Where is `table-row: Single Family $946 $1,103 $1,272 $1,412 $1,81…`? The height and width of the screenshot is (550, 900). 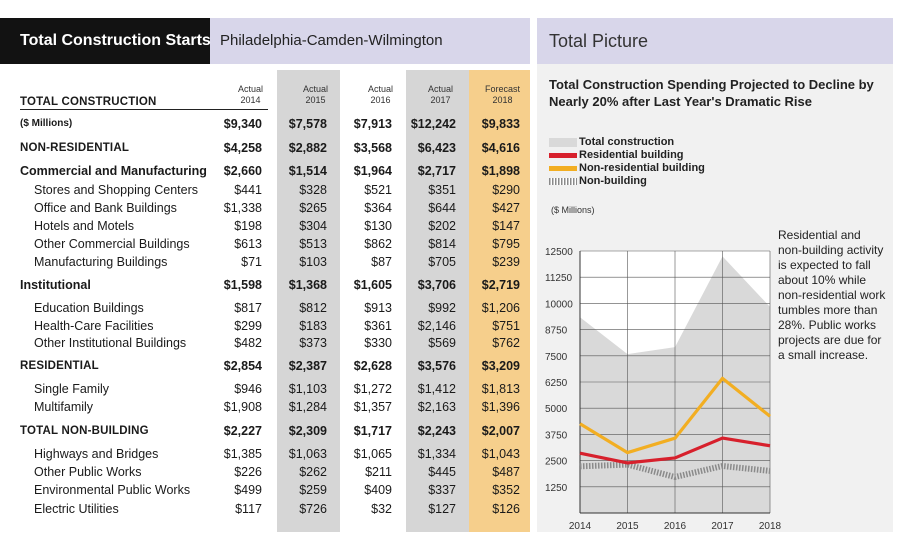 table-row: Single Family $946 $1,103 $1,272 $1,412 $1,81… is located at coordinates (265, 389).